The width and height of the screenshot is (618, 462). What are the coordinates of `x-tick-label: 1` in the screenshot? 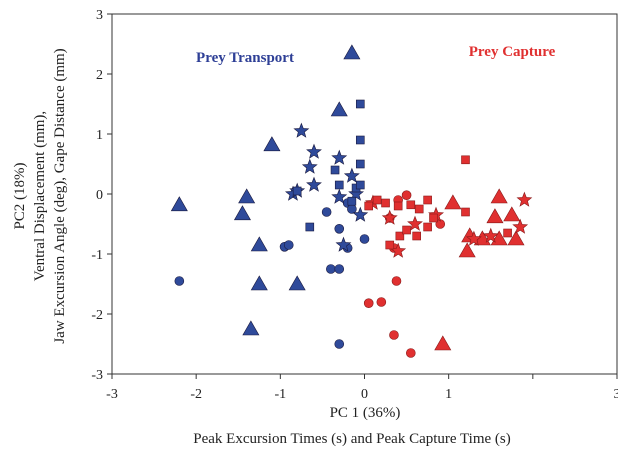 It's located at (448, 394).